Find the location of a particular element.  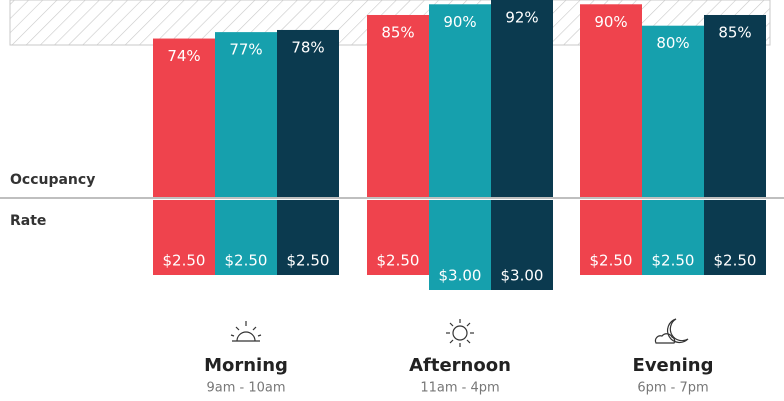

icon-evening is located at coordinates (671, 331).